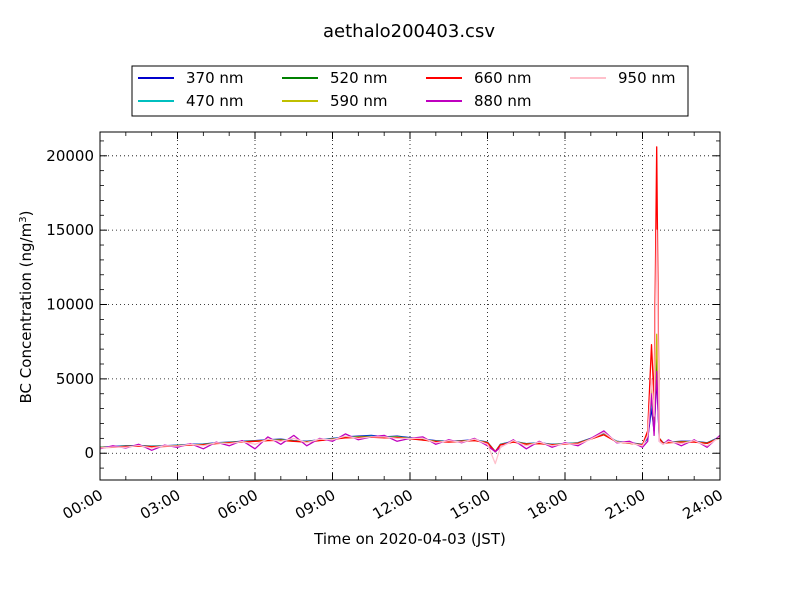 Image resolution: width=800 pixels, height=600 pixels. Describe the element at coordinates (23, 219) in the screenshot. I see `y-axis-label-superscript: 3` at that location.